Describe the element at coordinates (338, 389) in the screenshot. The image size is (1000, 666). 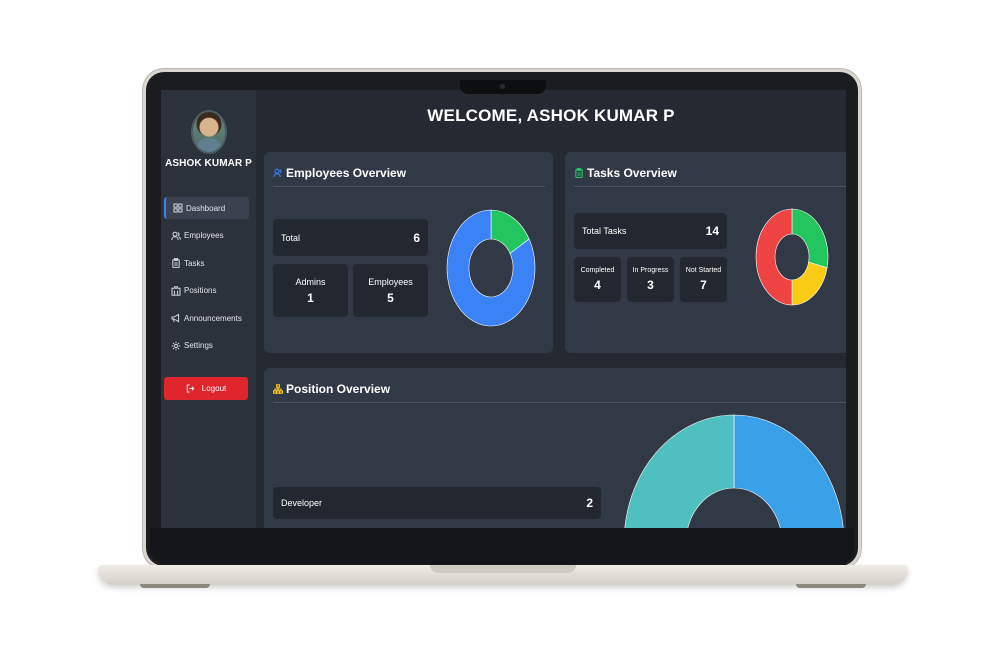
I see `position-overview-title: Position Overview` at that location.